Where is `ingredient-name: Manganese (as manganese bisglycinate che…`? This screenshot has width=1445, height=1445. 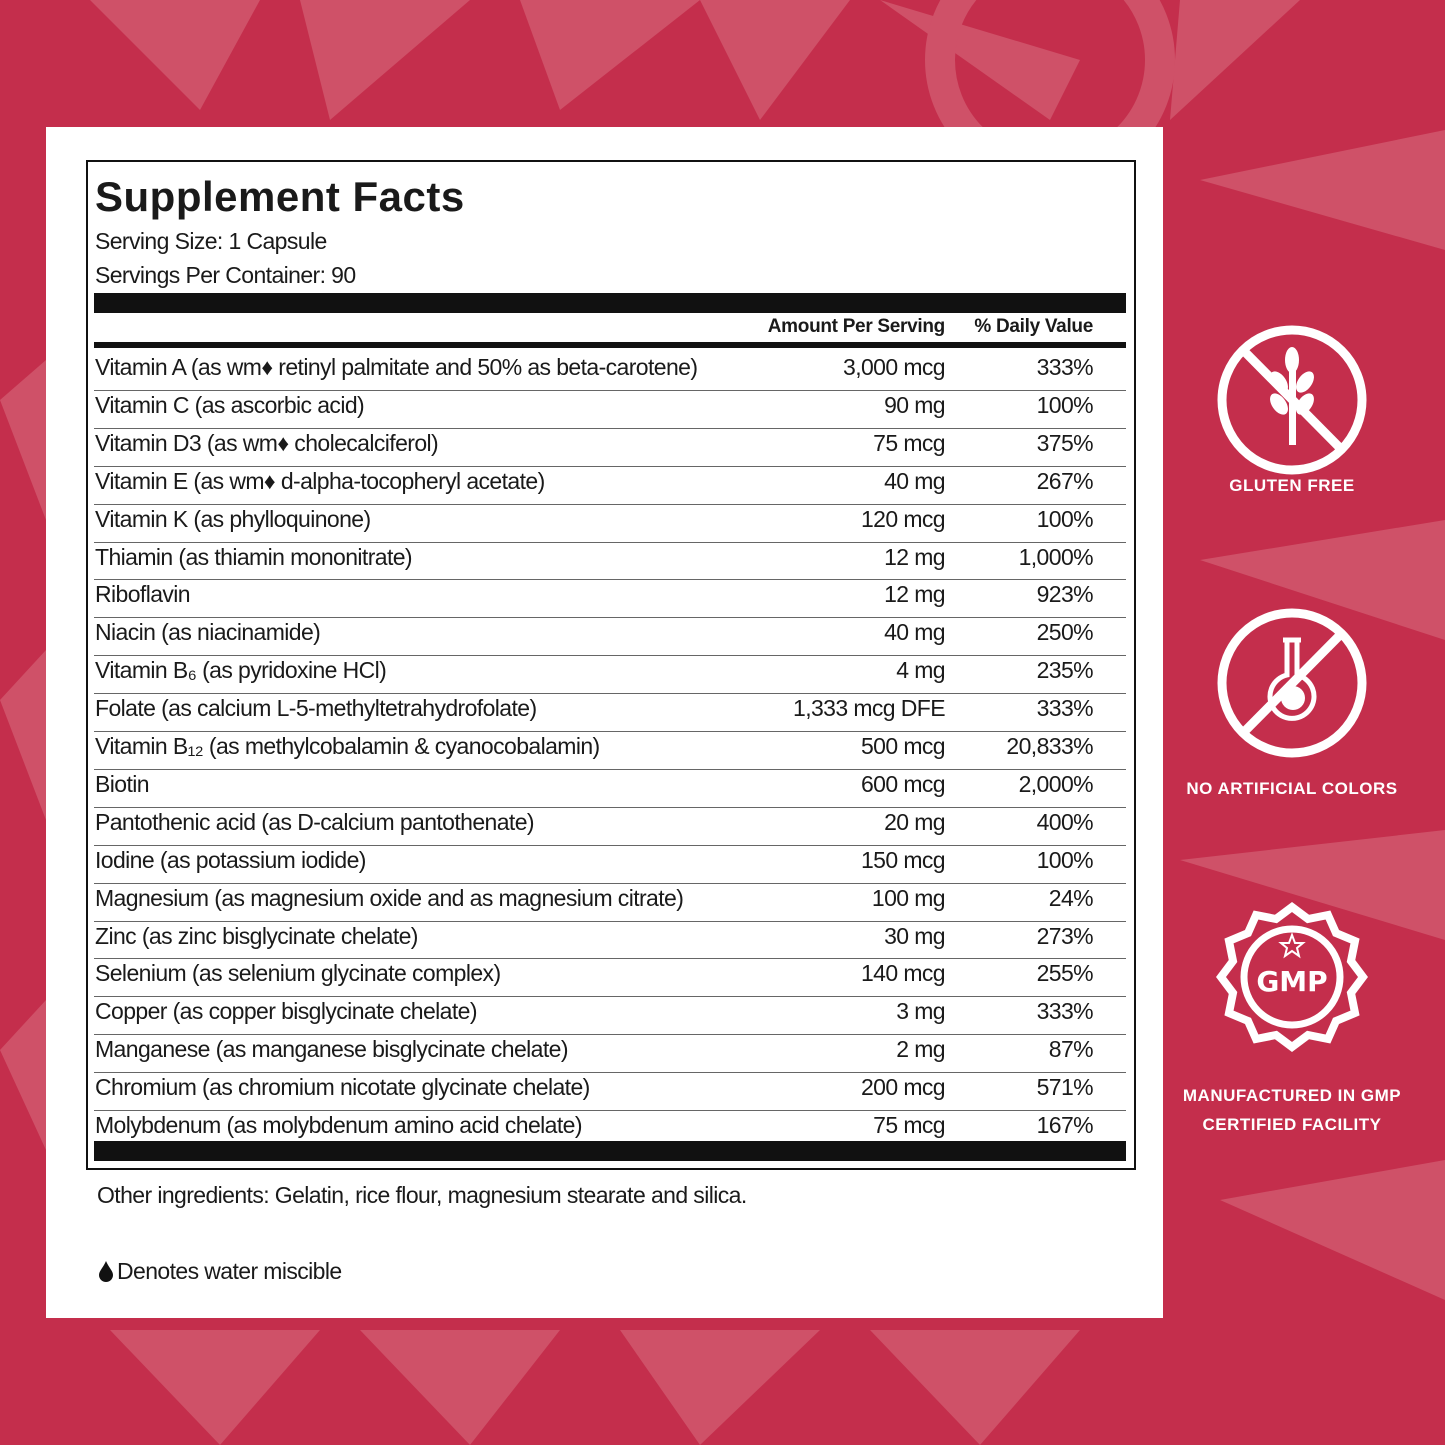
ingredient-name: Manganese (as manganese bisglycinate che… is located at coordinates (332, 1049).